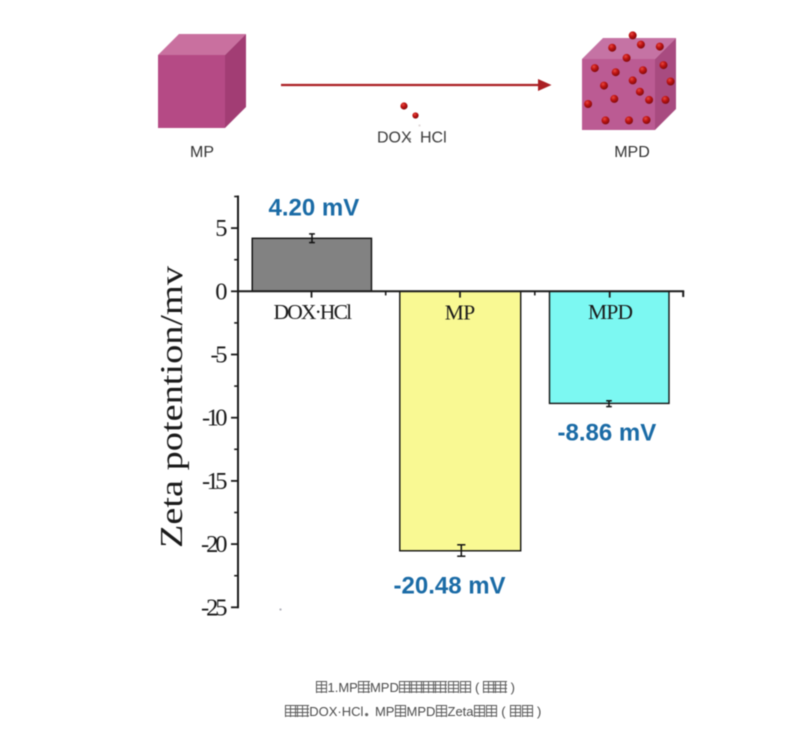  I want to click on svg-text: -15, so click(215, 481).